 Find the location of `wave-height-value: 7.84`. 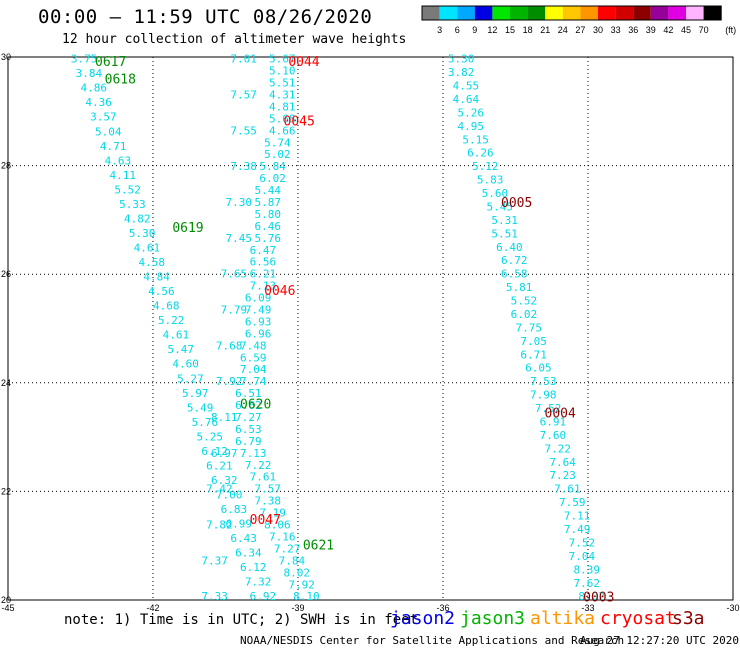

wave-height-value: 7.84 is located at coordinates (292, 560).